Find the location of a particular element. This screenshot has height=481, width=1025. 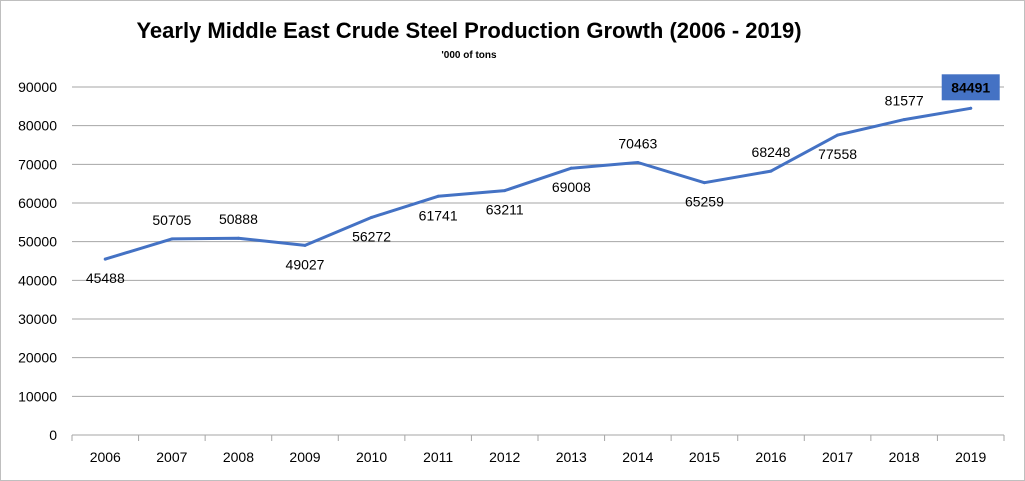

y-tick-label: 40000 is located at coordinates (37, 280).